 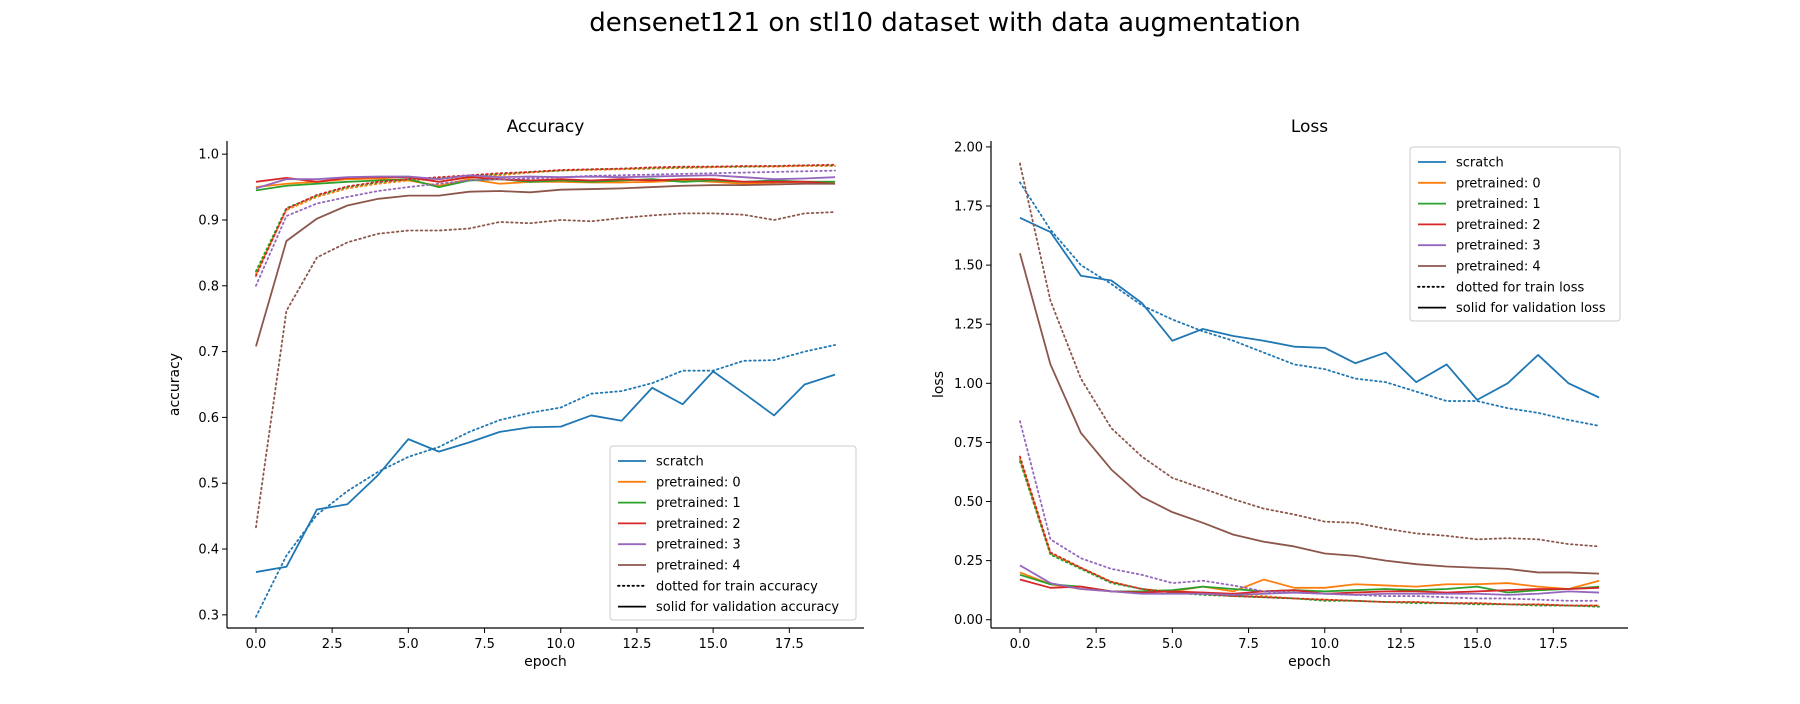 What do you see at coordinates (968, 207) in the screenshot?
I see `y-tick-label: 1.75` at bounding box center [968, 207].